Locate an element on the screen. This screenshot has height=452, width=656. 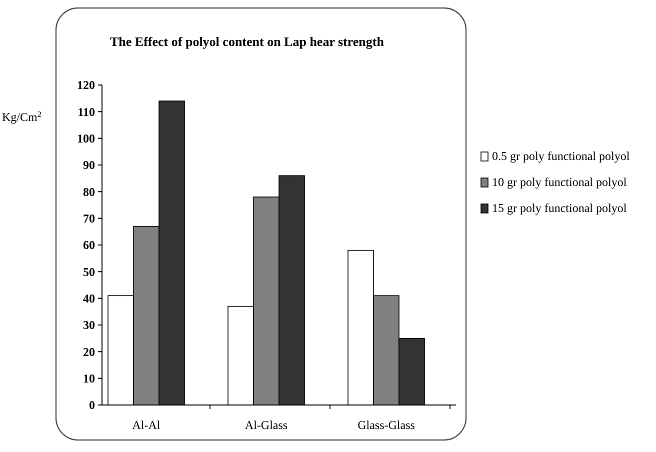
x-tick-label: Al-Glass is located at coordinates (266, 425).